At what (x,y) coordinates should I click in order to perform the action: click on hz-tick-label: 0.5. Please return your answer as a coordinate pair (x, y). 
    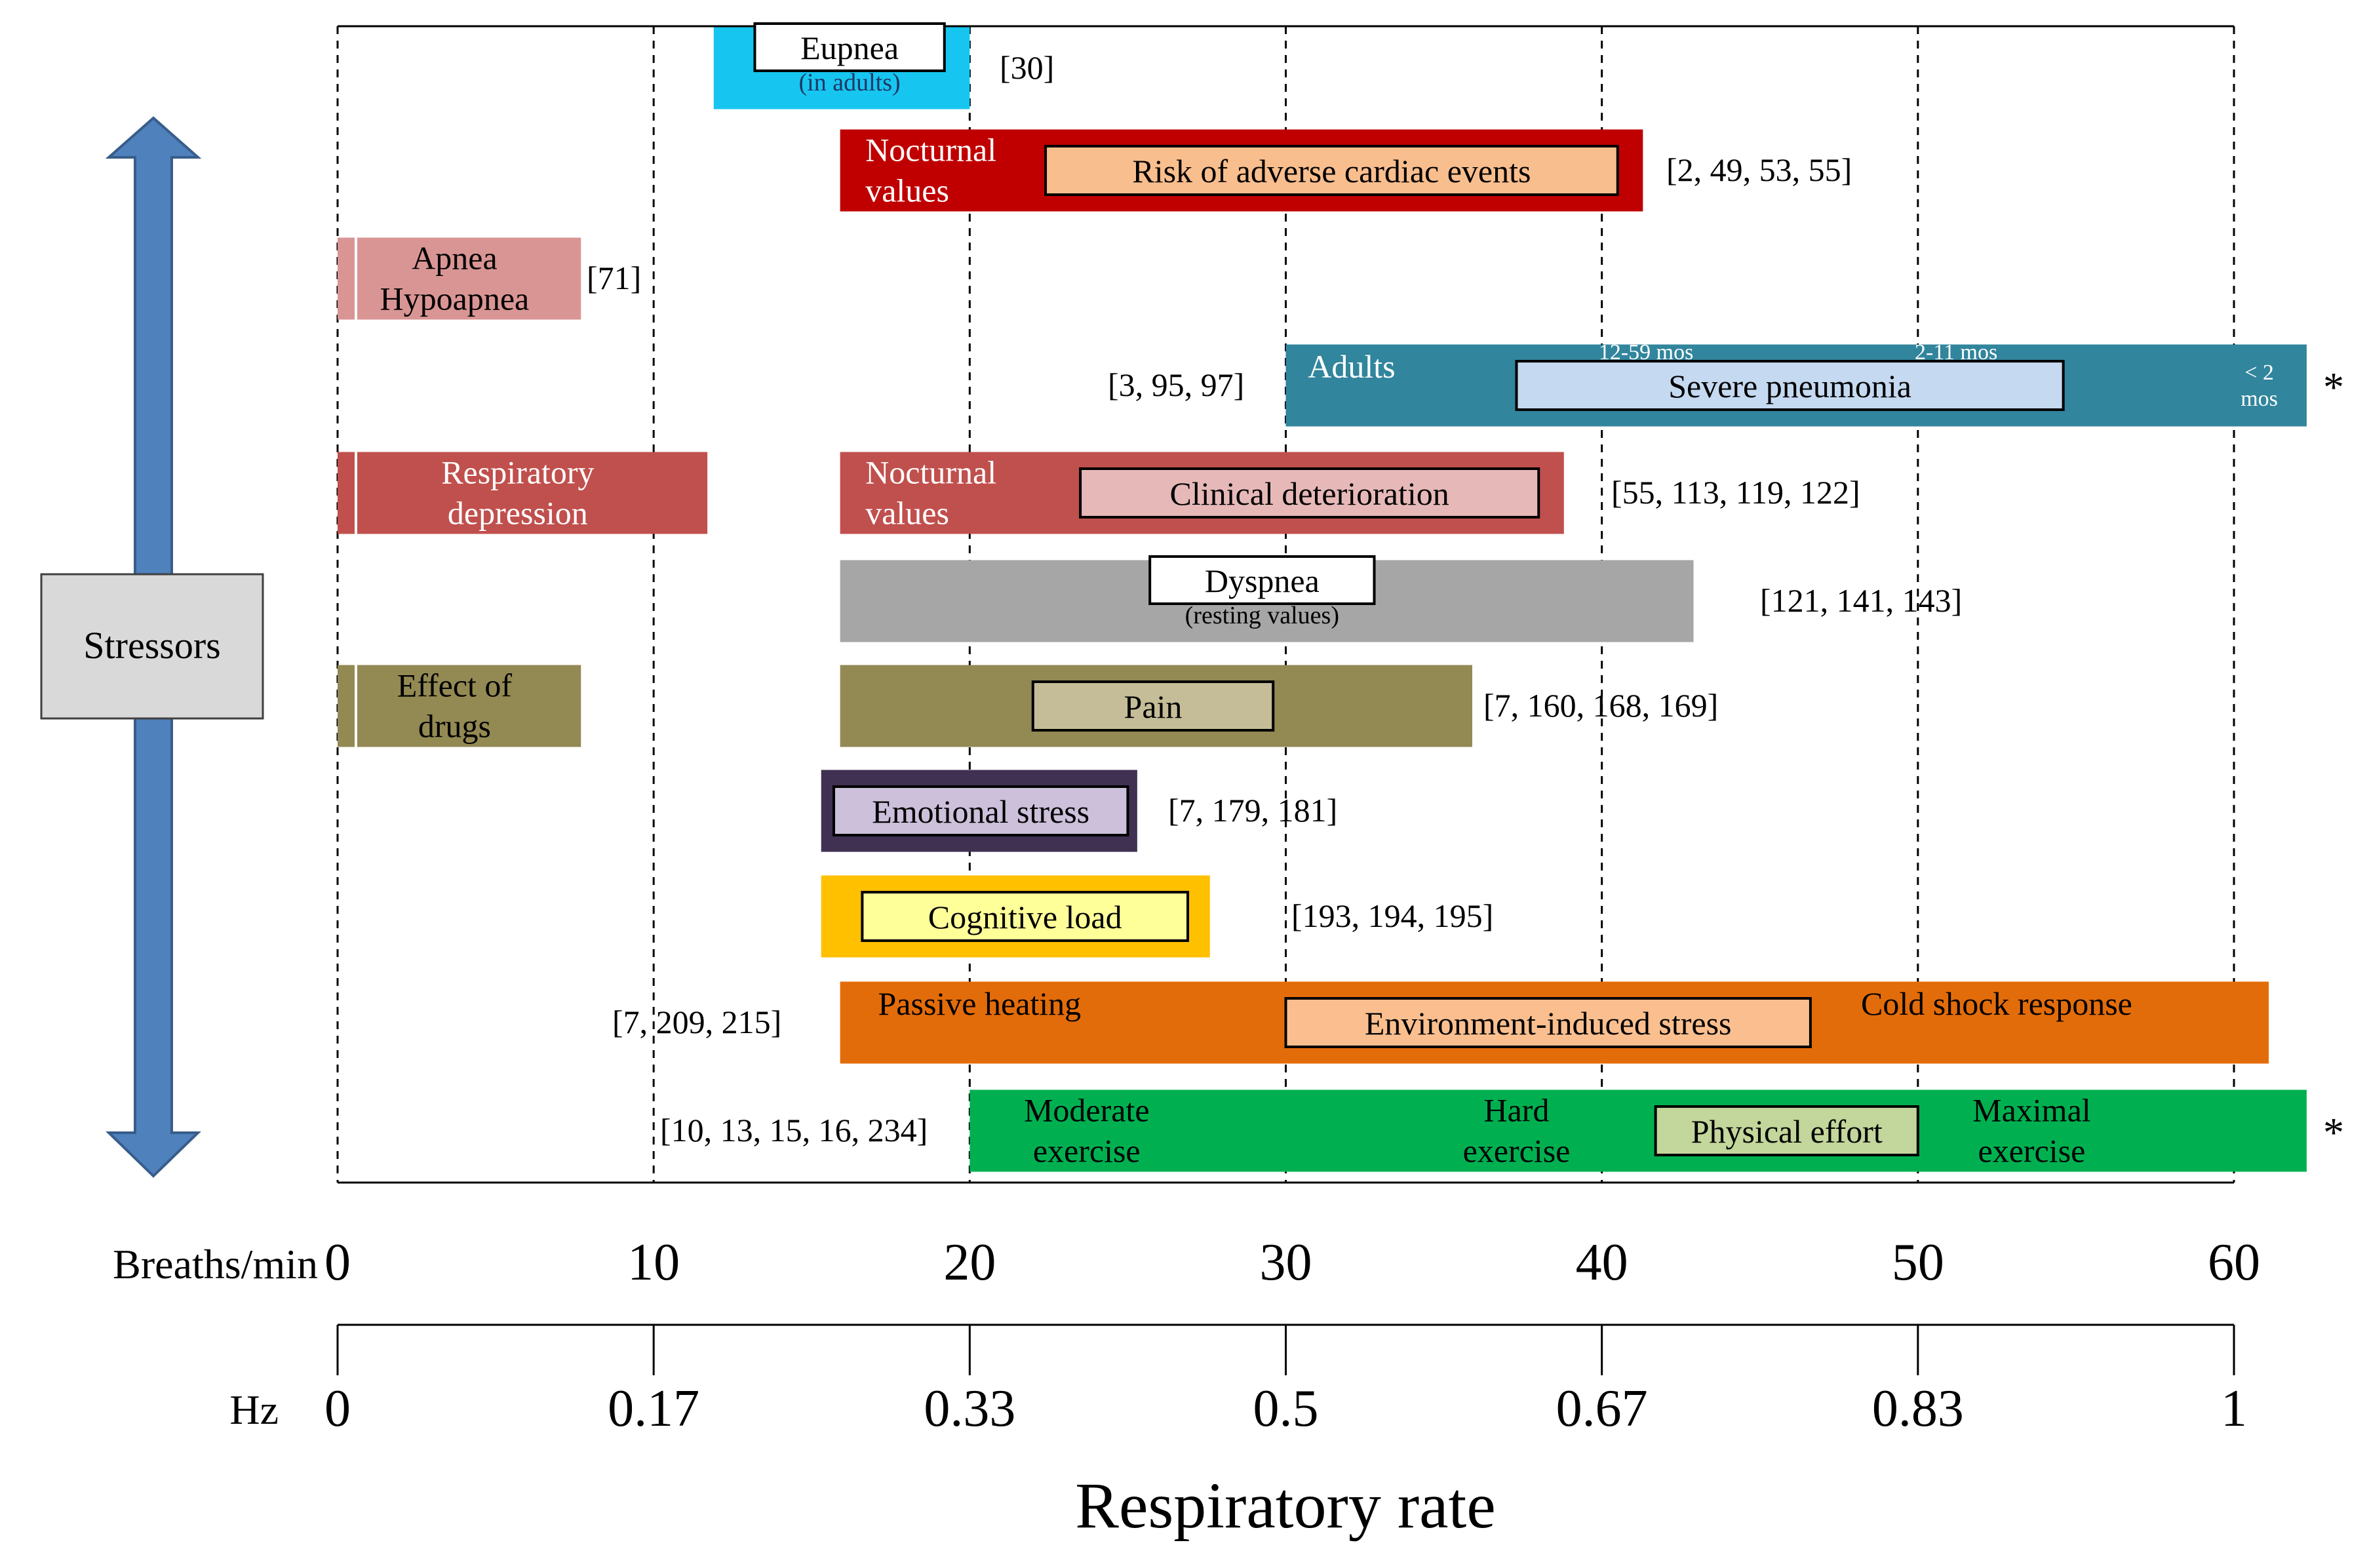
    Looking at the image, I should click on (1286, 1409).